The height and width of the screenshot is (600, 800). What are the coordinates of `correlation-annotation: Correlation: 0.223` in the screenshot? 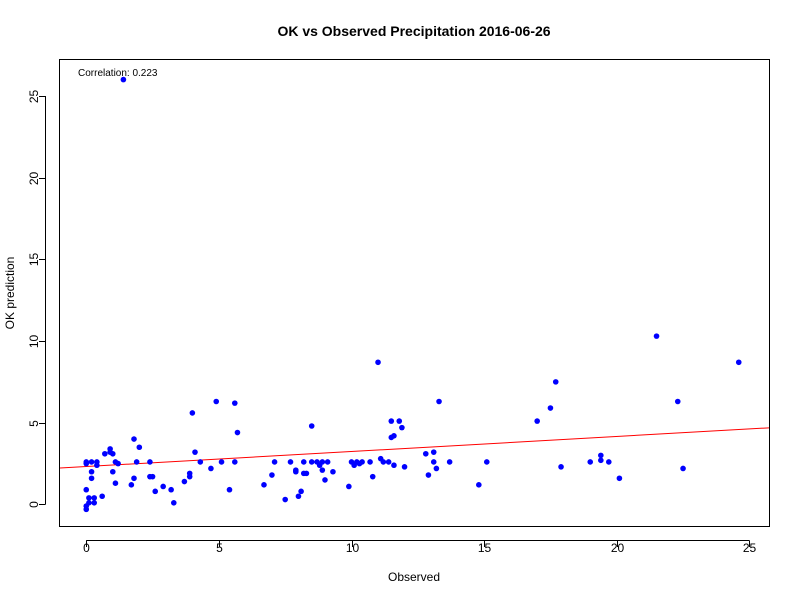 It's located at (118, 73).